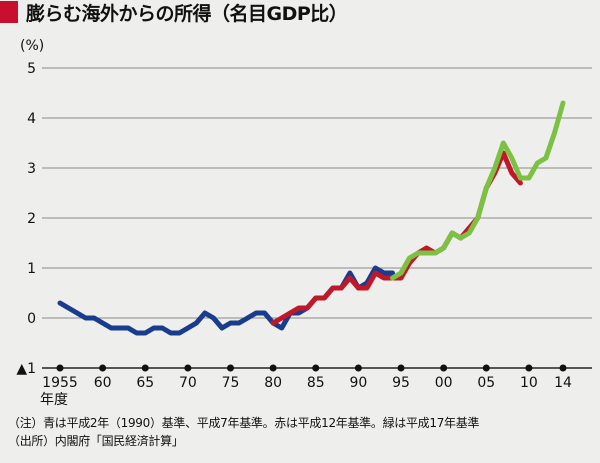 The height and width of the screenshot is (463, 600). Describe the element at coordinates (26, 369) in the screenshot. I see `y-tick-label: ▲1` at that location.